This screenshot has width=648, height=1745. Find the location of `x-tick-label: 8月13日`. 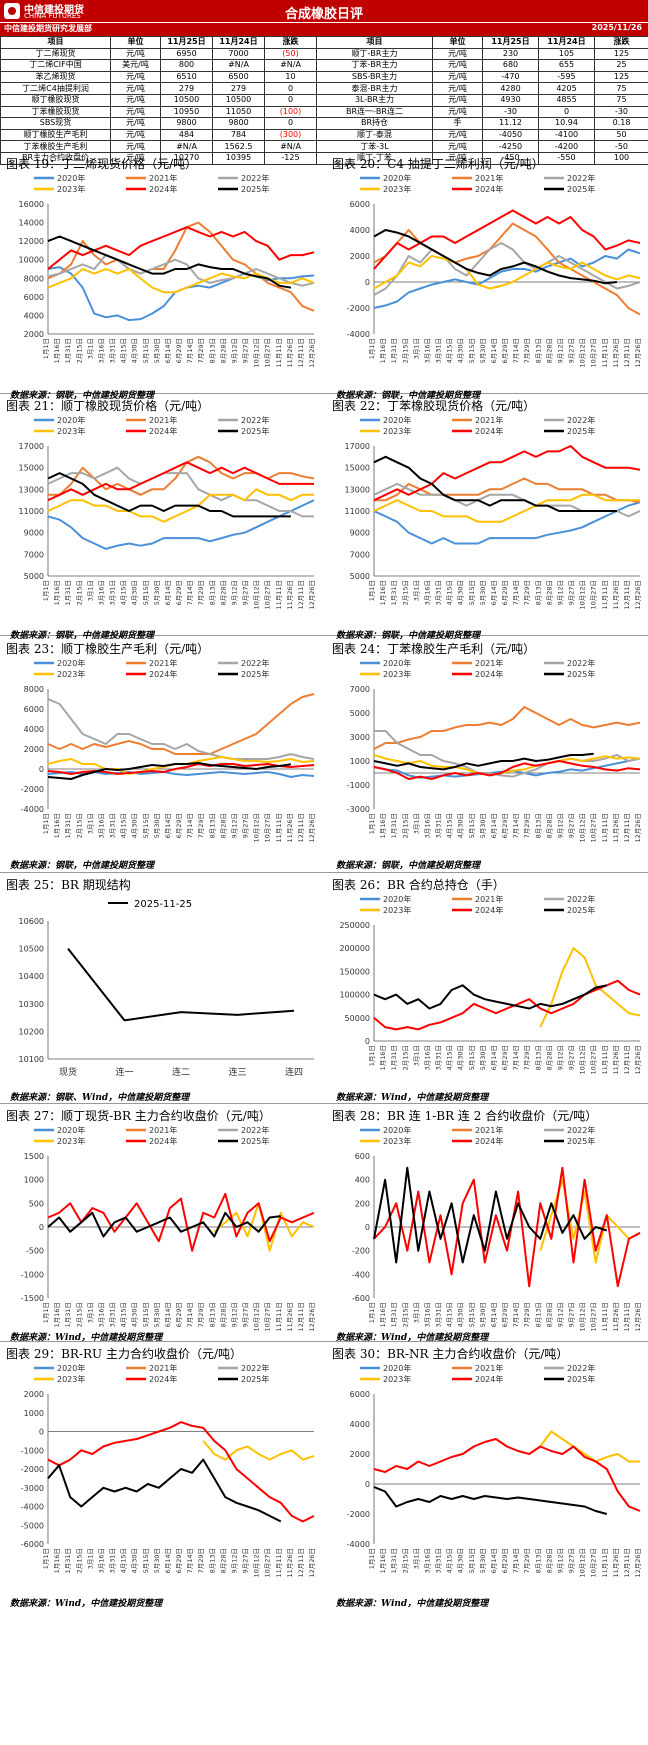

x-tick-label: 8月13日 is located at coordinates (538, 1314).